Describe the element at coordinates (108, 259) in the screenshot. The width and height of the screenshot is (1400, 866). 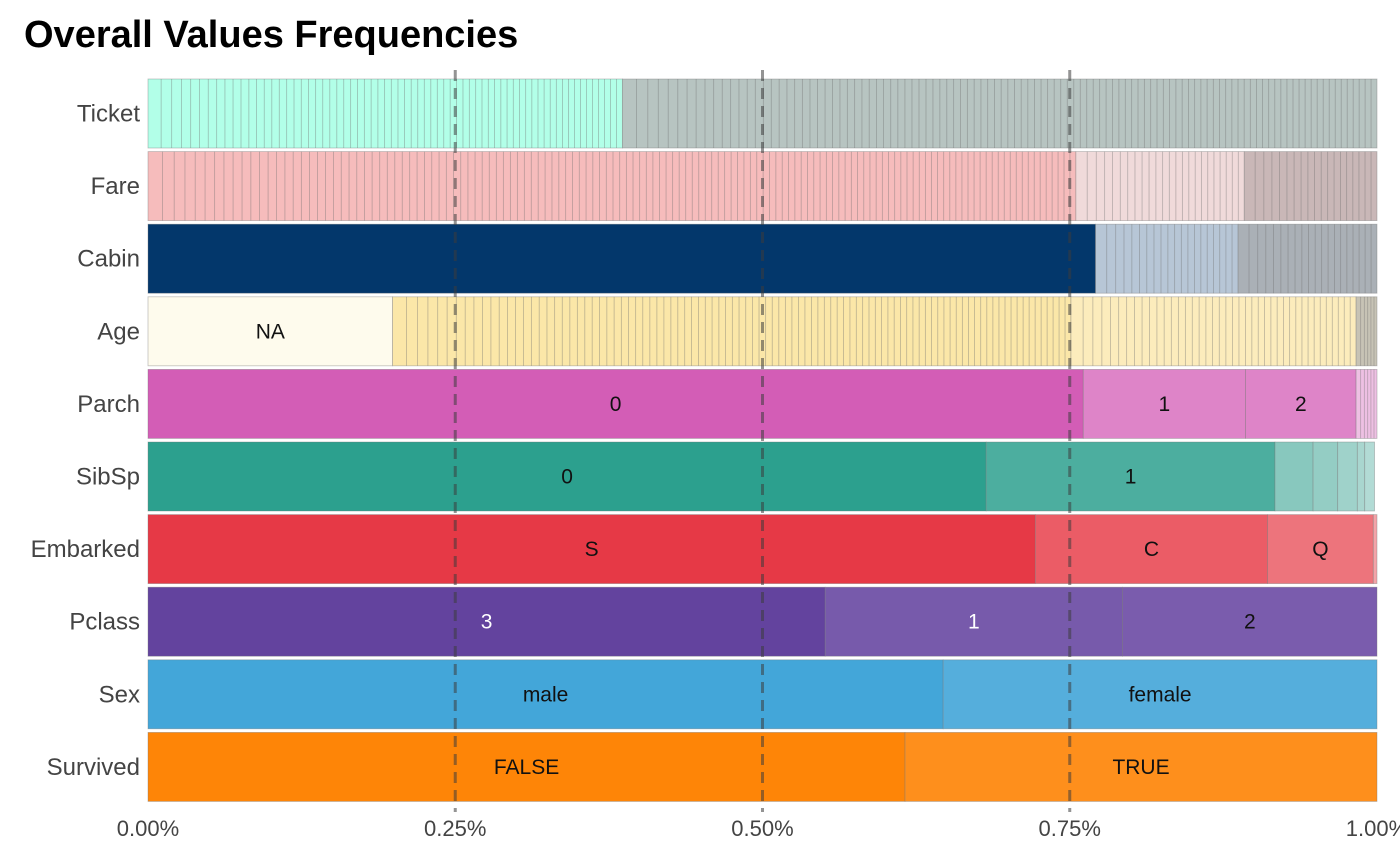
I see `category-label-cabin: Cabin` at that location.